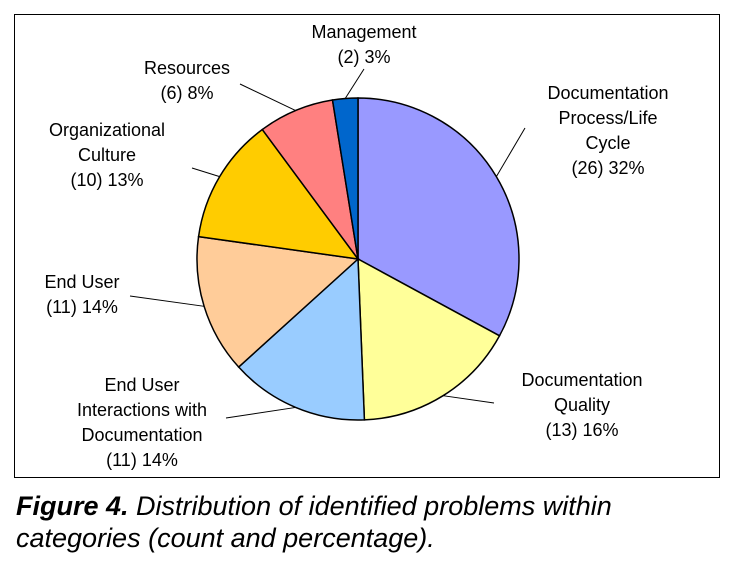 This screenshot has width=742, height=576. What do you see at coordinates (607, 143) in the screenshot?
I see `slice-label-line: Cycle` at bounding box center [607, 143].